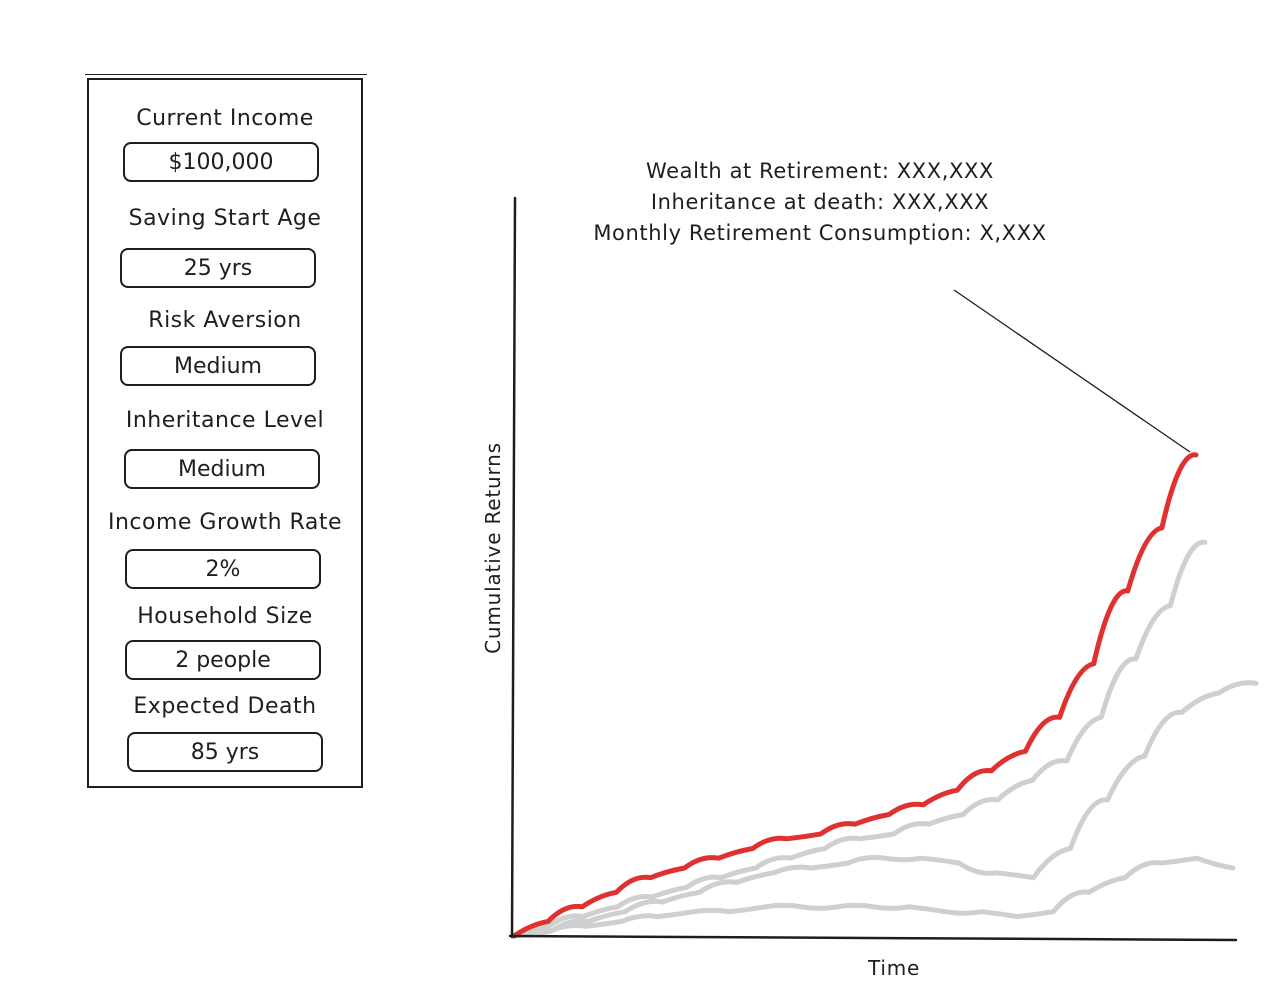  What do you see at coordinates (225, 522) in the screenshot?
I see `income-growth-rate-label: Income Growth Rate` at bounding box center [225, 522].